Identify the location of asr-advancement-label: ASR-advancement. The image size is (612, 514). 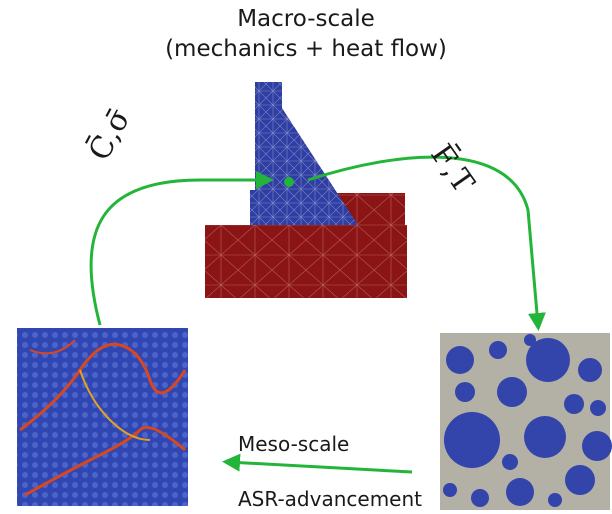
(330, 499).